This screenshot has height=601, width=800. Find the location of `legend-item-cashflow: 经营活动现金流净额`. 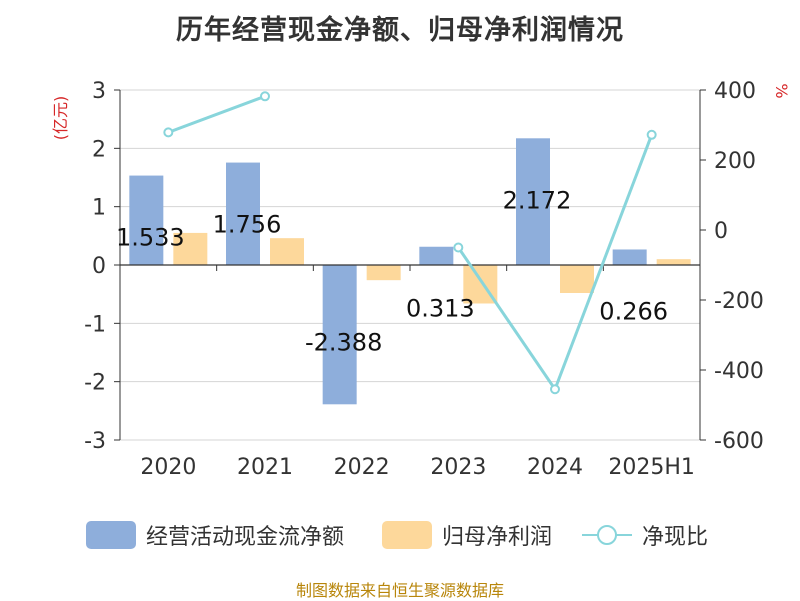

legend-item-cashflow: 经营活动现金流净额 is located at coordinates (215, 535).